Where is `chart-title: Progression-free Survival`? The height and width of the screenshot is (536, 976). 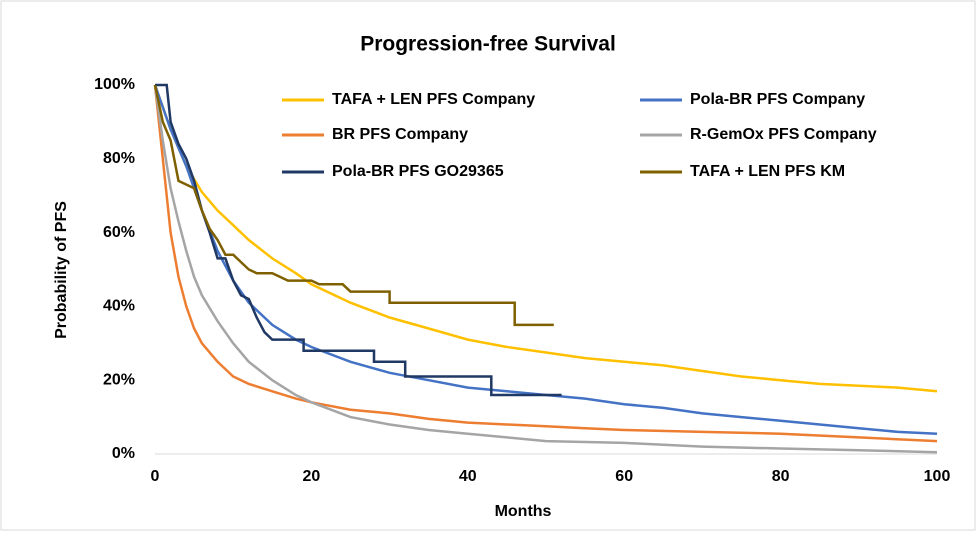
chart-title: Progression-free Survival is located at coordinates (488, 44).